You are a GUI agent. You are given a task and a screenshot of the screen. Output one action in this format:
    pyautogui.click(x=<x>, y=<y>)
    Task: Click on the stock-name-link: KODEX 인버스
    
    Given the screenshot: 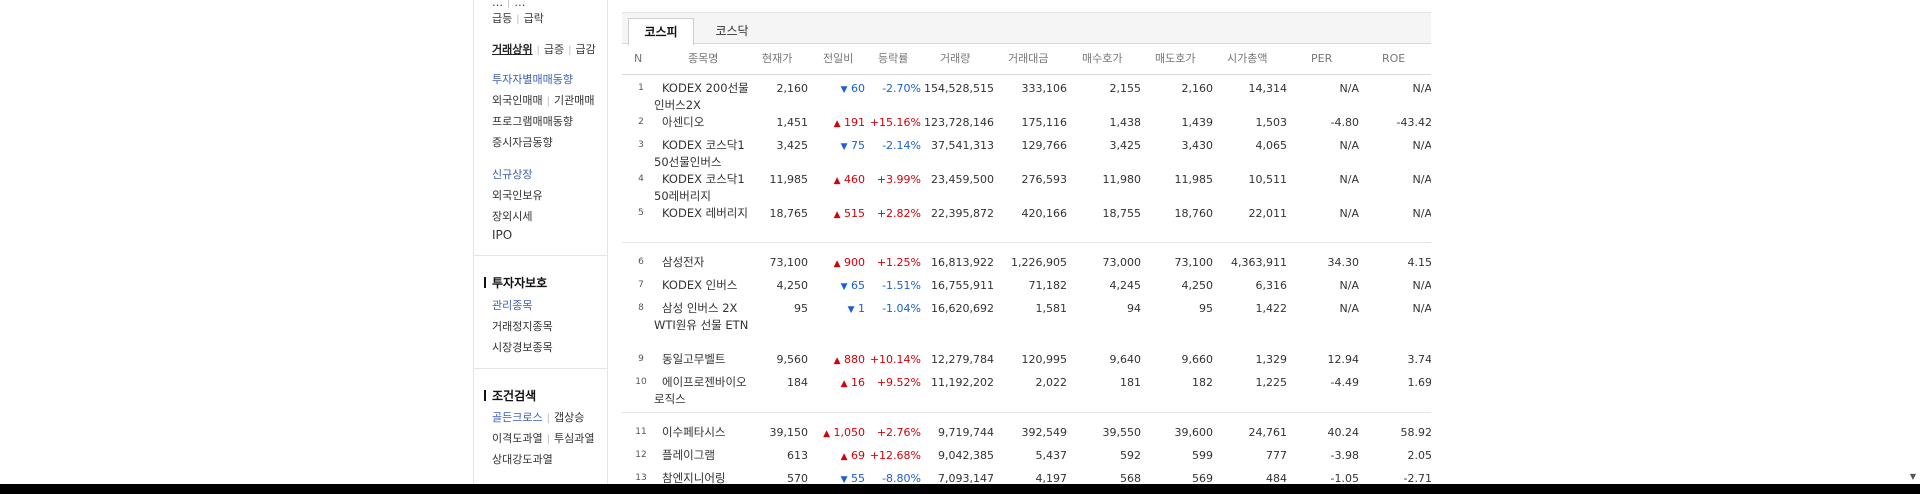 What is the action you would take?
    pyautogui.click(x=700, y=285)
    